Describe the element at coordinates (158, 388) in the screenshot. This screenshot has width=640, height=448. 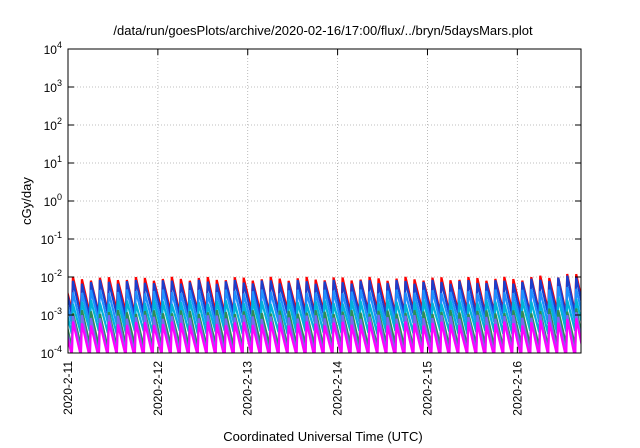
I see `x-tick-label: 2020-2-12` at that location.